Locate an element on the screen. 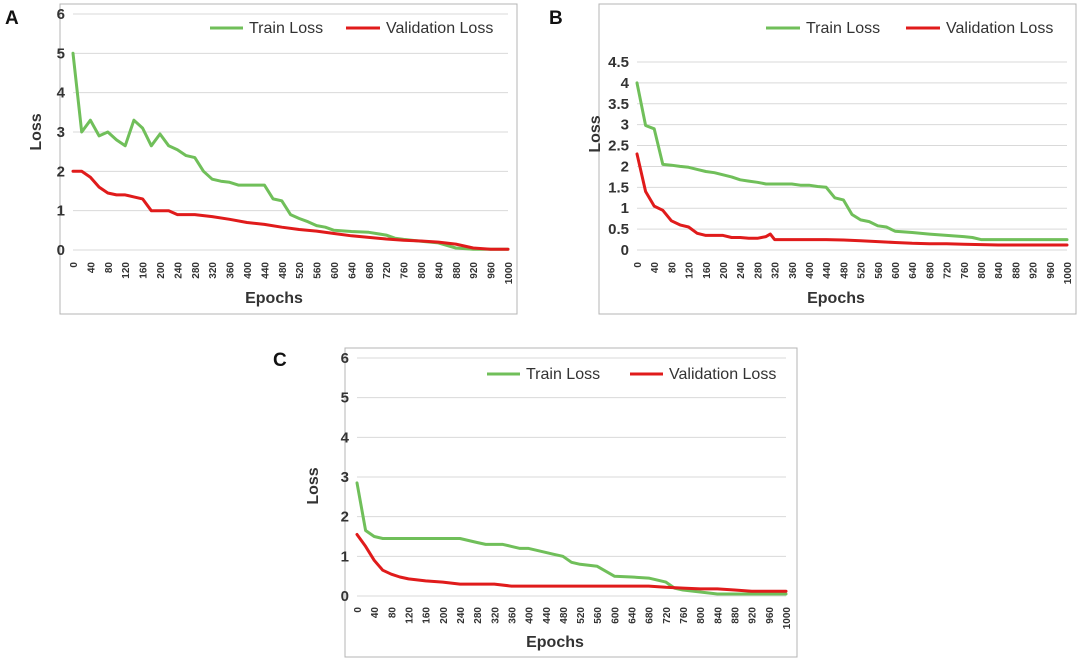 The image size is (1079, 659). y-axis-title: Loss is located at coordinates (36, 131).